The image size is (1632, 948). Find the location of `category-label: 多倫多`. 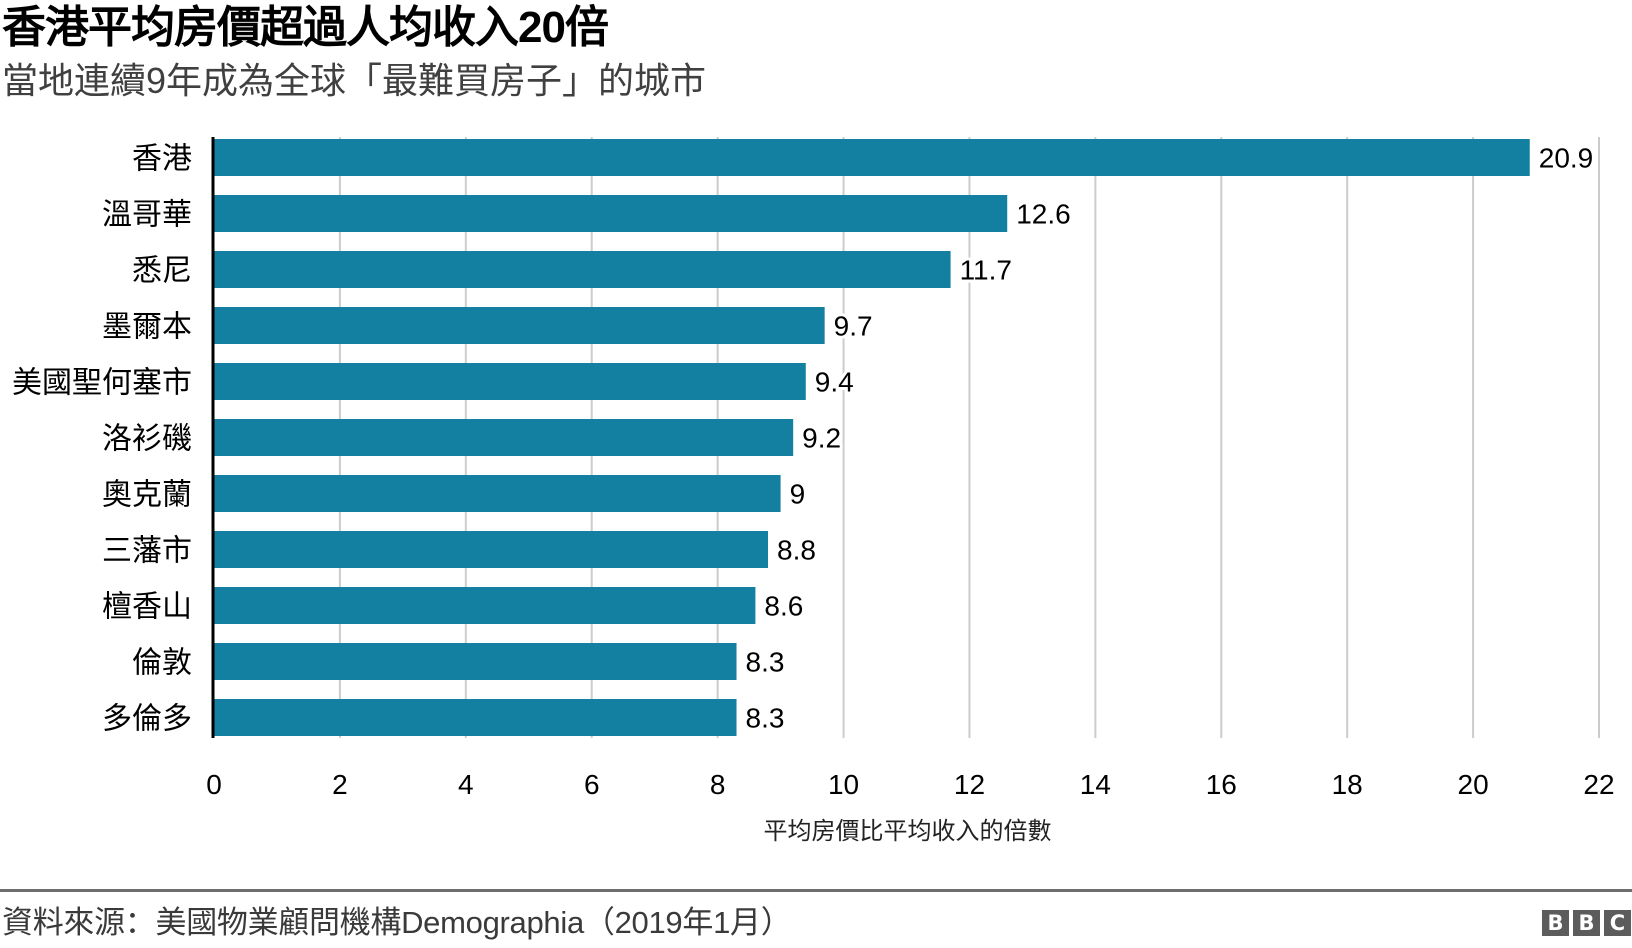

category-label: 多倫多 is located at coordinates (147, 719).